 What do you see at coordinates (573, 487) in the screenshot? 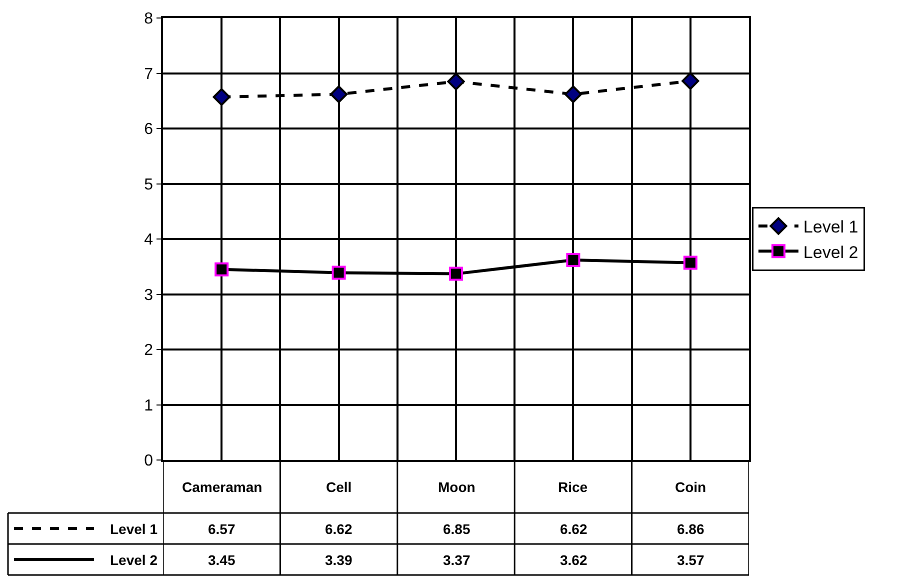
I see `x-tick-label: Rice` at bounding box center [573, 487].